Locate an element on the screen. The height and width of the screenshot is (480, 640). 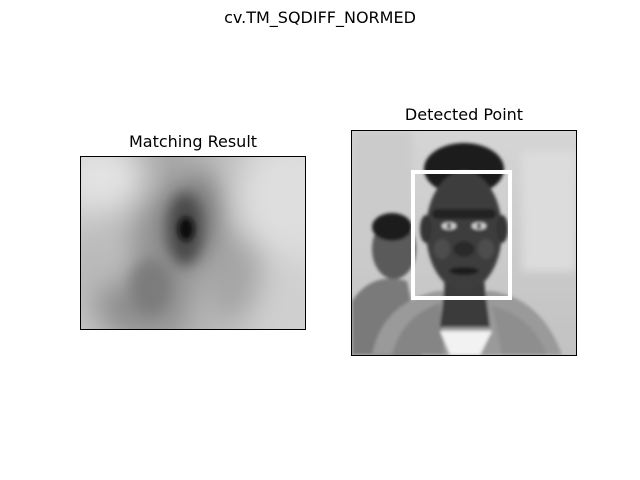
detected-point-title: Detected Point is located at coordinates (464, 114).